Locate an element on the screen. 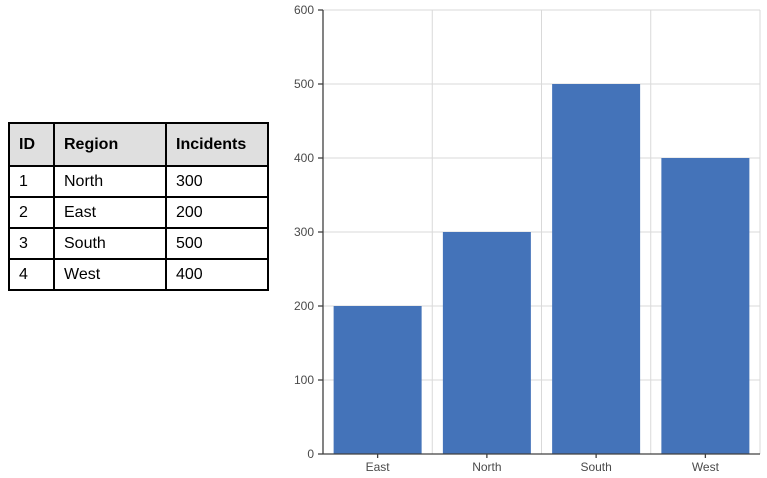 Image resolution: width=767 pixels, height=478 pixels. table-cell: North is located at coordinates (110, 181).